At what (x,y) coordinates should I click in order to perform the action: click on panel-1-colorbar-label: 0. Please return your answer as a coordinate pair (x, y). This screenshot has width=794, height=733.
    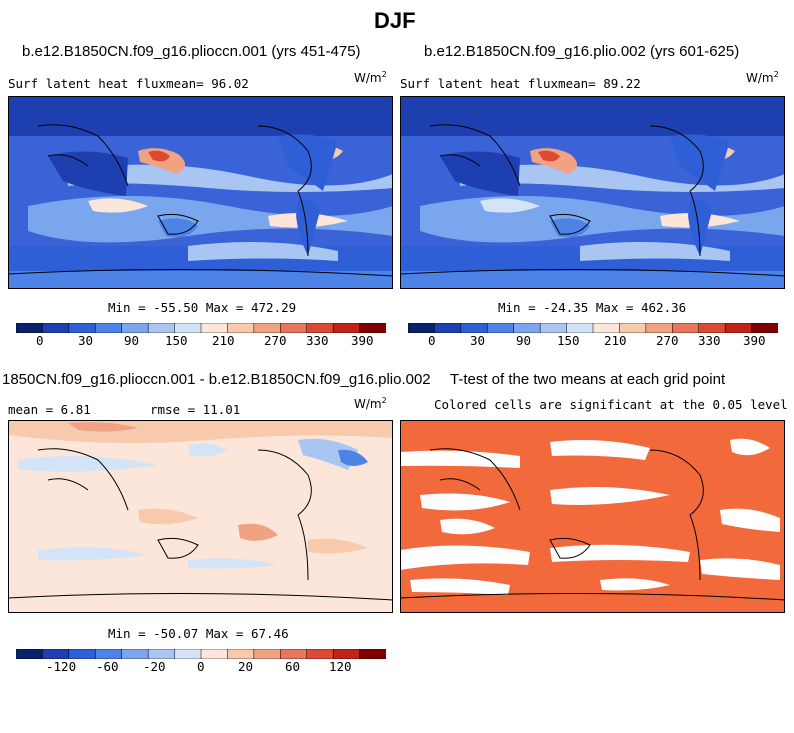
    Looking at the image, I should click on (40, 340).